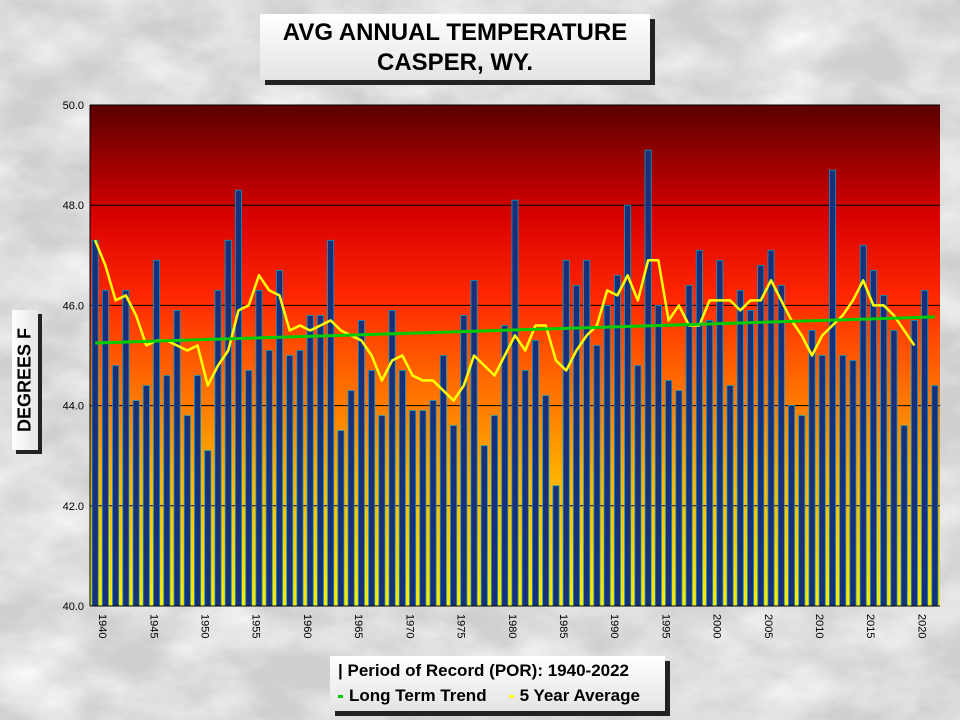 This screenshot has height=720, width=960. I want to click on x-tick-label: 1950, so click(205, 626).